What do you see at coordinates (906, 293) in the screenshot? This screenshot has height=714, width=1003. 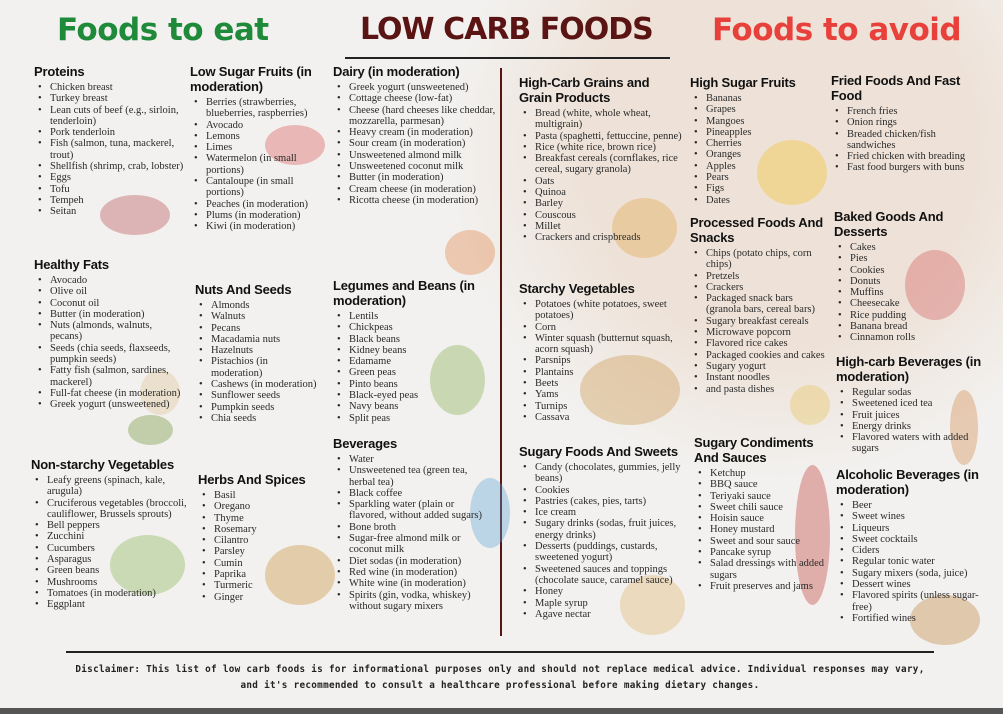 I see `food-item: Muffins` at bounding box center [906, 293].